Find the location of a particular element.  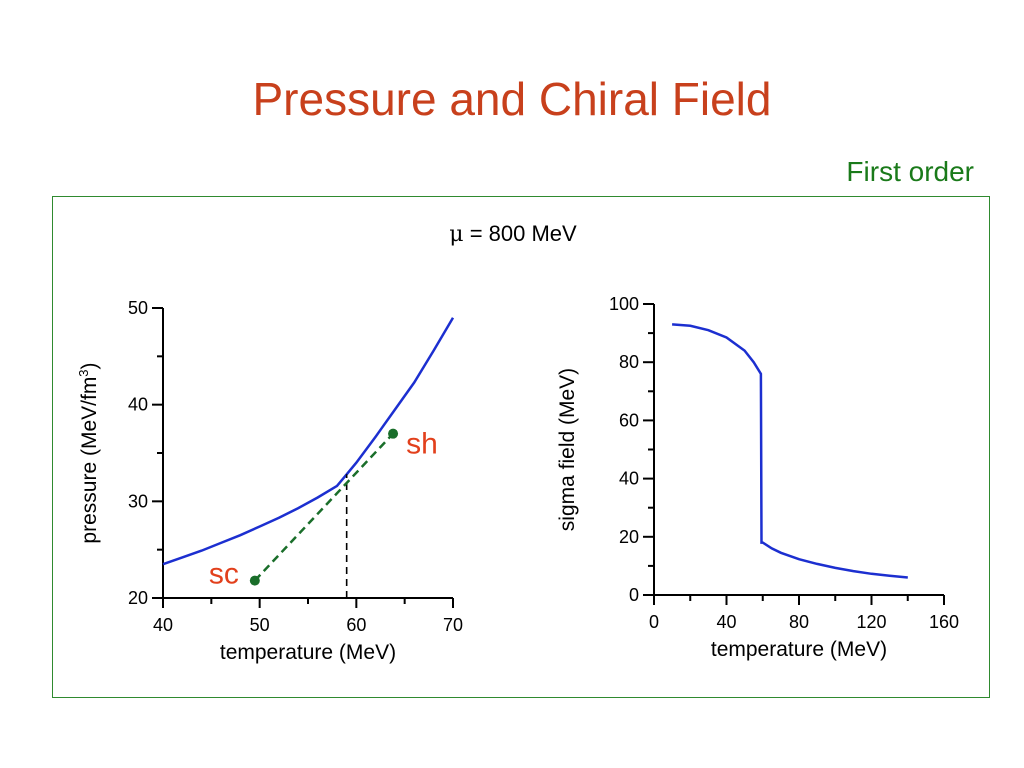

slide-subtitle: First order is located at coordinates (910, 171).